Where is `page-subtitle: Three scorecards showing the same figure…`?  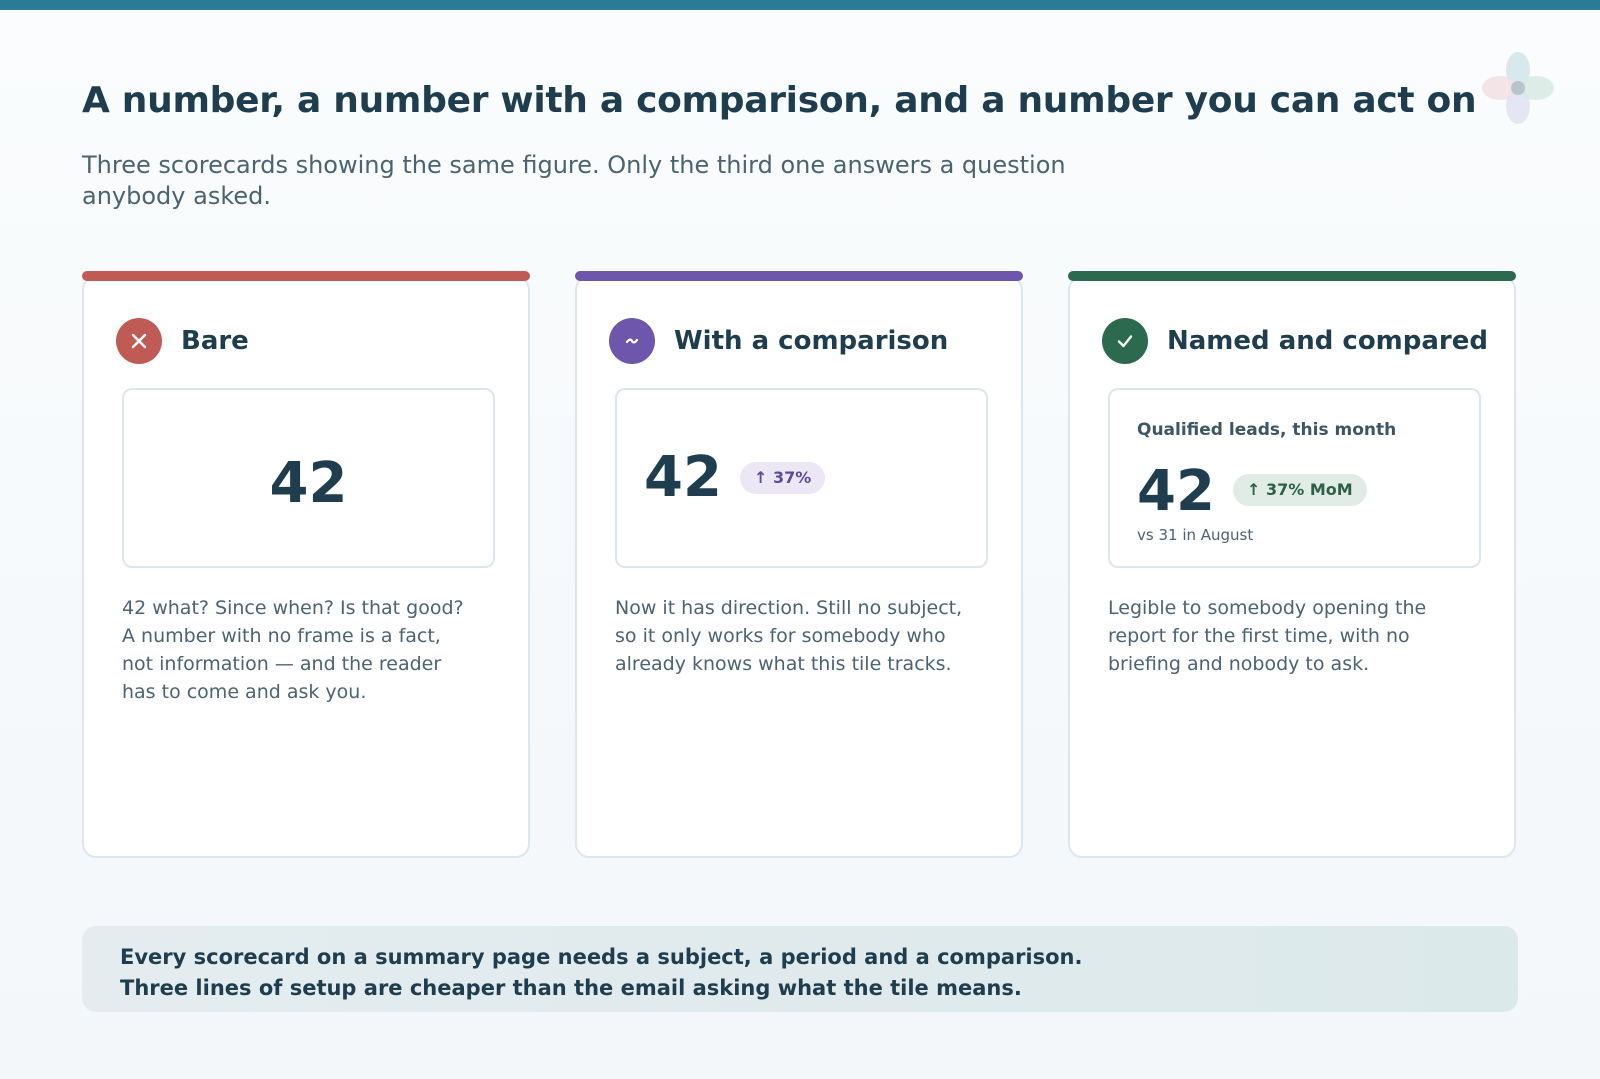
page-subtitle: Three scorecards showing the same figure… is located at coordinates (574, 180).